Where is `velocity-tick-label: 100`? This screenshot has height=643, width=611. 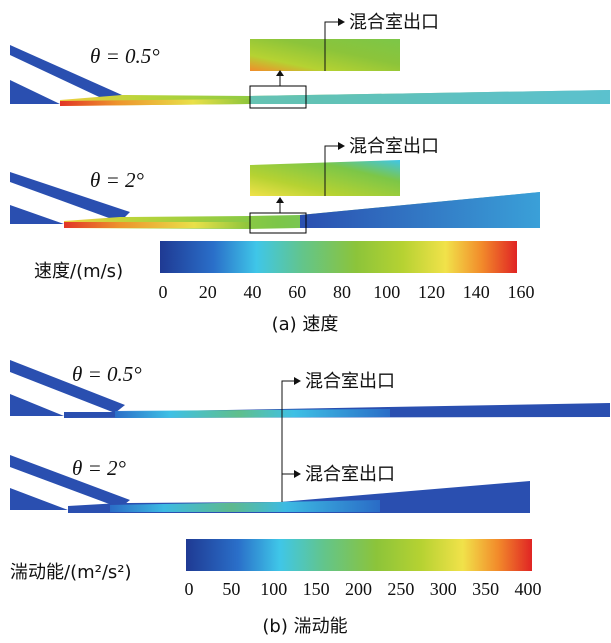 velocity-tick-label: 100 is located at coordinates (386, 292).